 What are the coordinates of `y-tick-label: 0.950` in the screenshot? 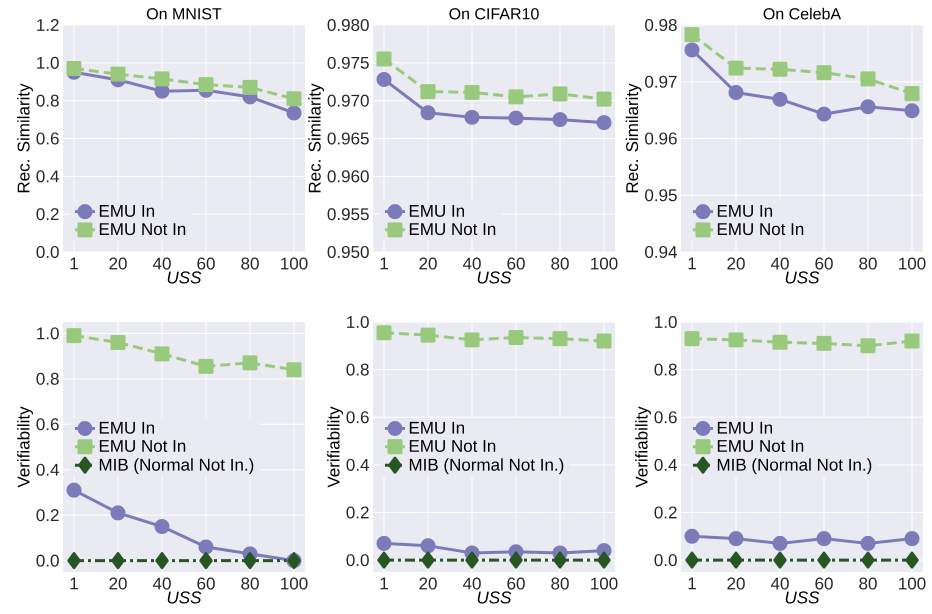 It's located at (348, 252).